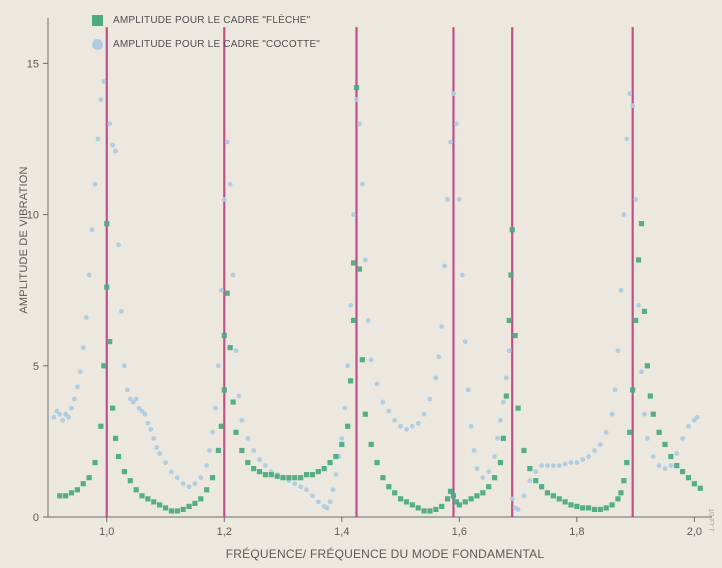  Describe the element at coordinates (217, 44) in the screenshot. I see `legend-label-cocotte: AMPLITUDE POUR LE CADRE "COCOTTE"` at that location.